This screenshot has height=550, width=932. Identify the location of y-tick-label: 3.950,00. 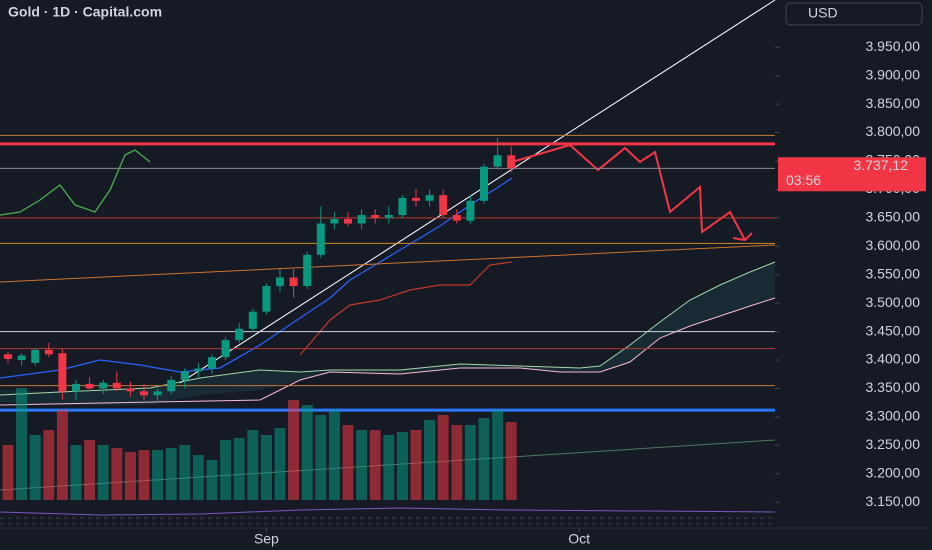
(893, 46).